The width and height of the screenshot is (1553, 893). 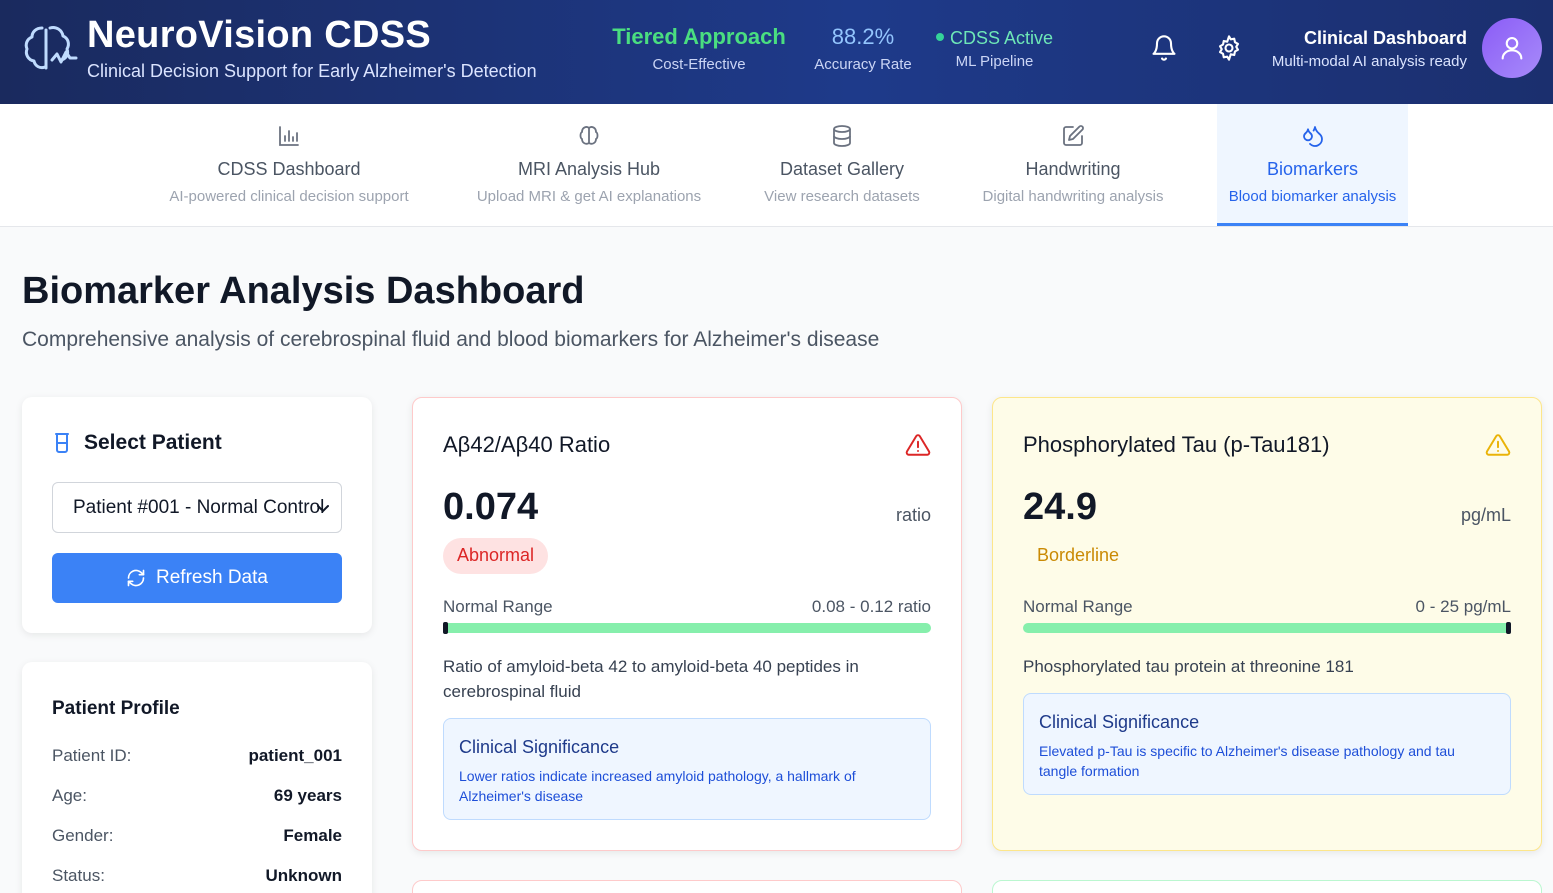 I want to click on patient-select: Patient #001 - Normal Control, so click(x=197, y=507).